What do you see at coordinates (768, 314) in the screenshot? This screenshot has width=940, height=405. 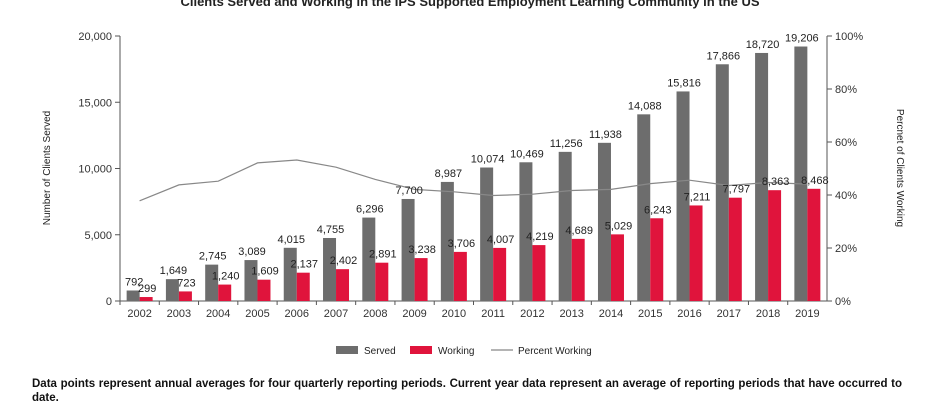 I see `x-tick-label: 2018` at bounding box center [768, 314].